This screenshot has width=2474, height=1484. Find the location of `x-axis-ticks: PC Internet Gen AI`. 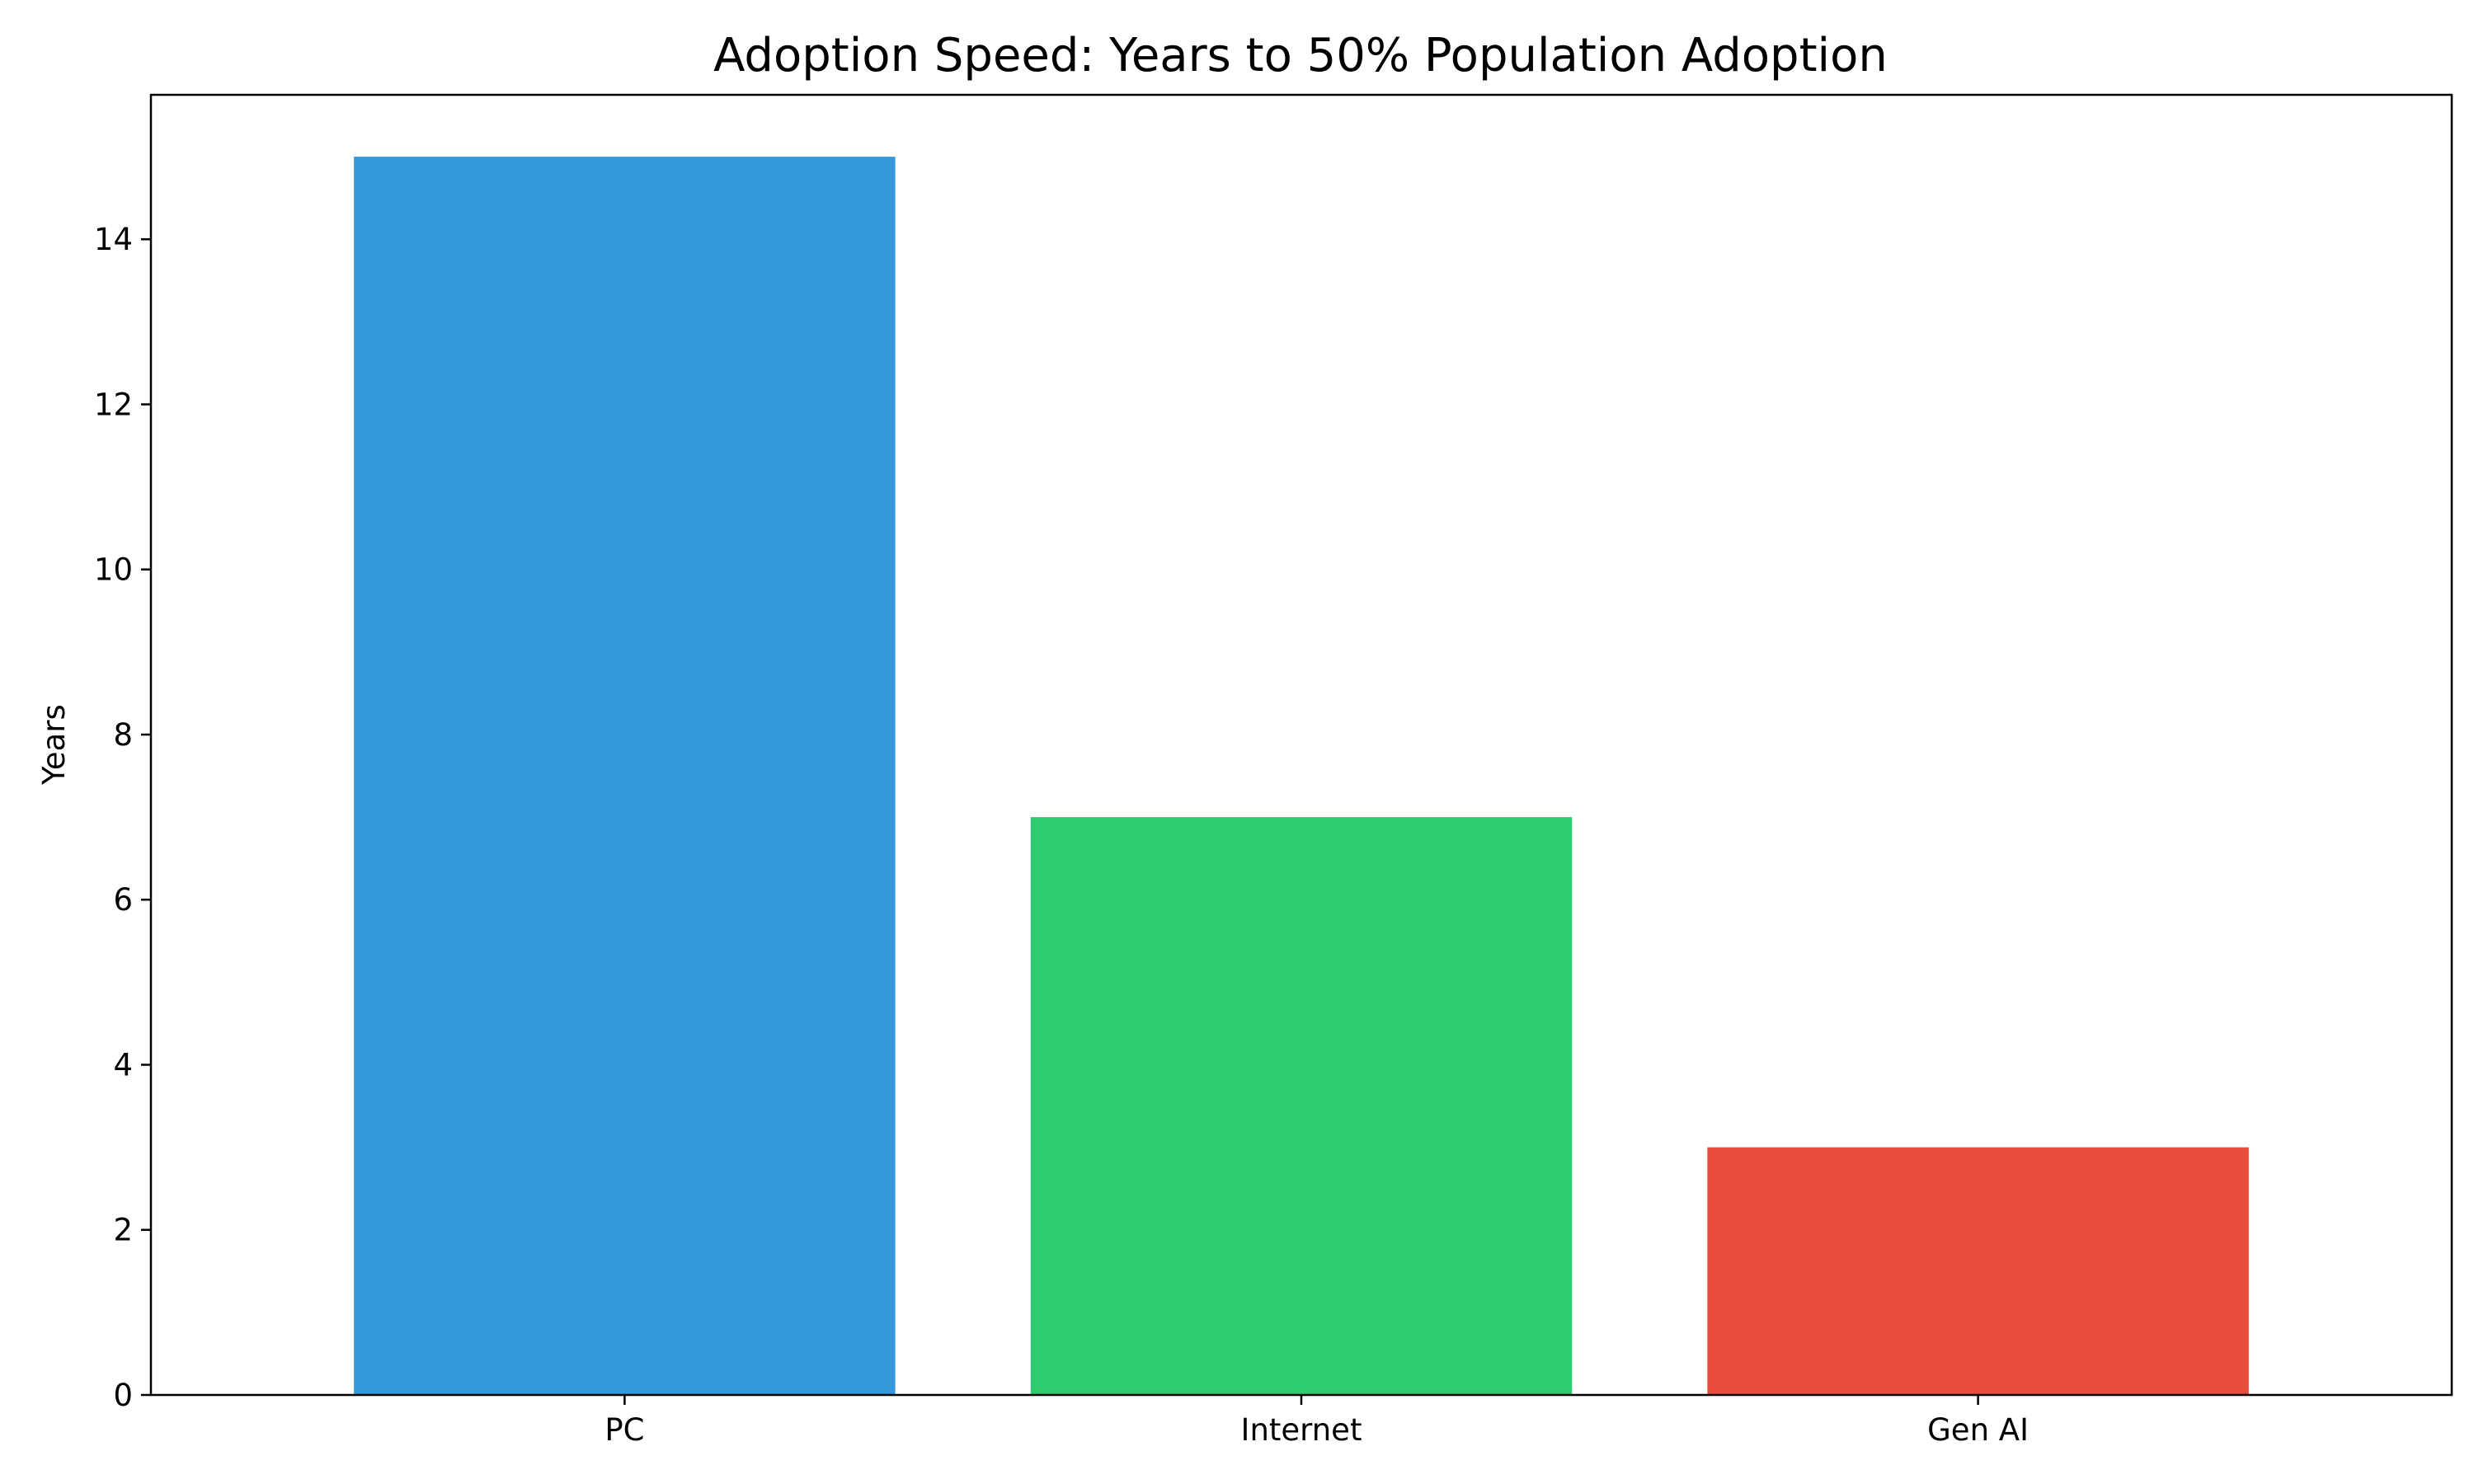

x-axis-ticks: PC Internet Gen AI is located at coordinates (1316, 1421).